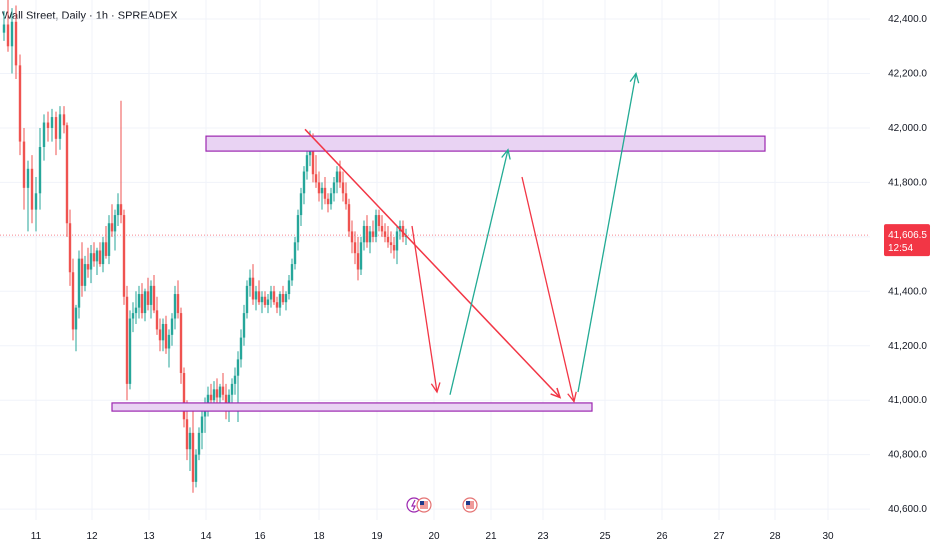 This screenshot has width=932, height=550. Describe the element at coordinates (907, 240) in the screenshot. I see `last-price-tag` at that location.